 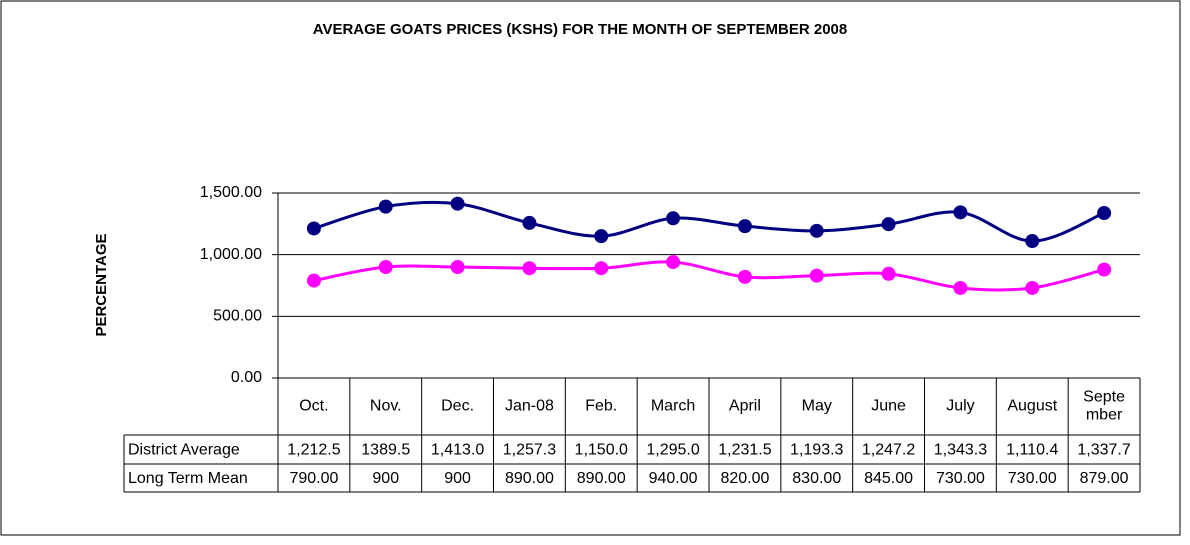 What do you see at coordinates (1032, 450) in the screenshot?
I see `table-cell: 1,110.4` at bounding box center [1032, 450].